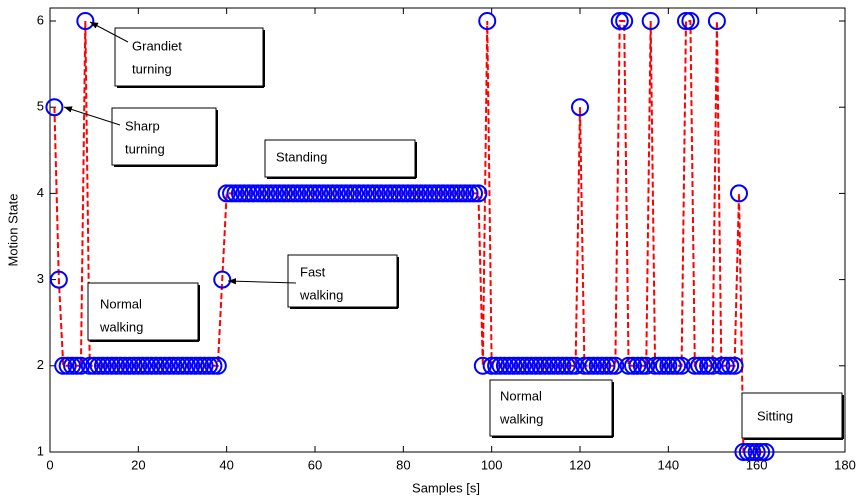  I want to click on y-tick-label: 1, so click(40, 450).